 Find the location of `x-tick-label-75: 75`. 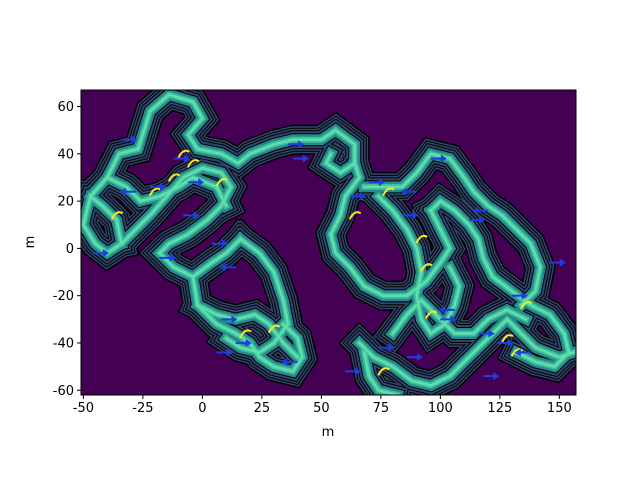

x-tick-label-75: 75 is located at coordinates (381, 408).